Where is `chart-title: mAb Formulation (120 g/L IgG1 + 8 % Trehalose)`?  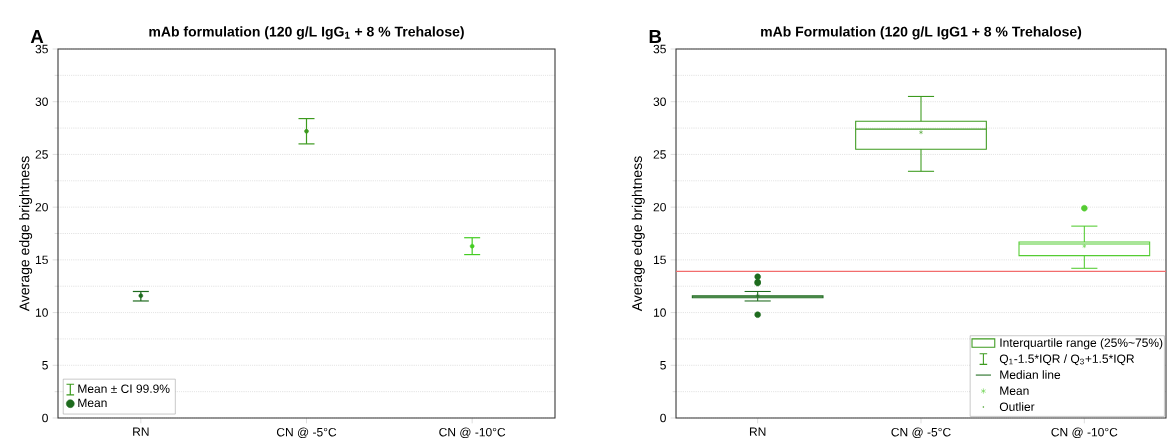 chart-title: mAb Formulation (120 g/L IgG1 + 8 % Trehalose) is located at coordinates (921, 33).